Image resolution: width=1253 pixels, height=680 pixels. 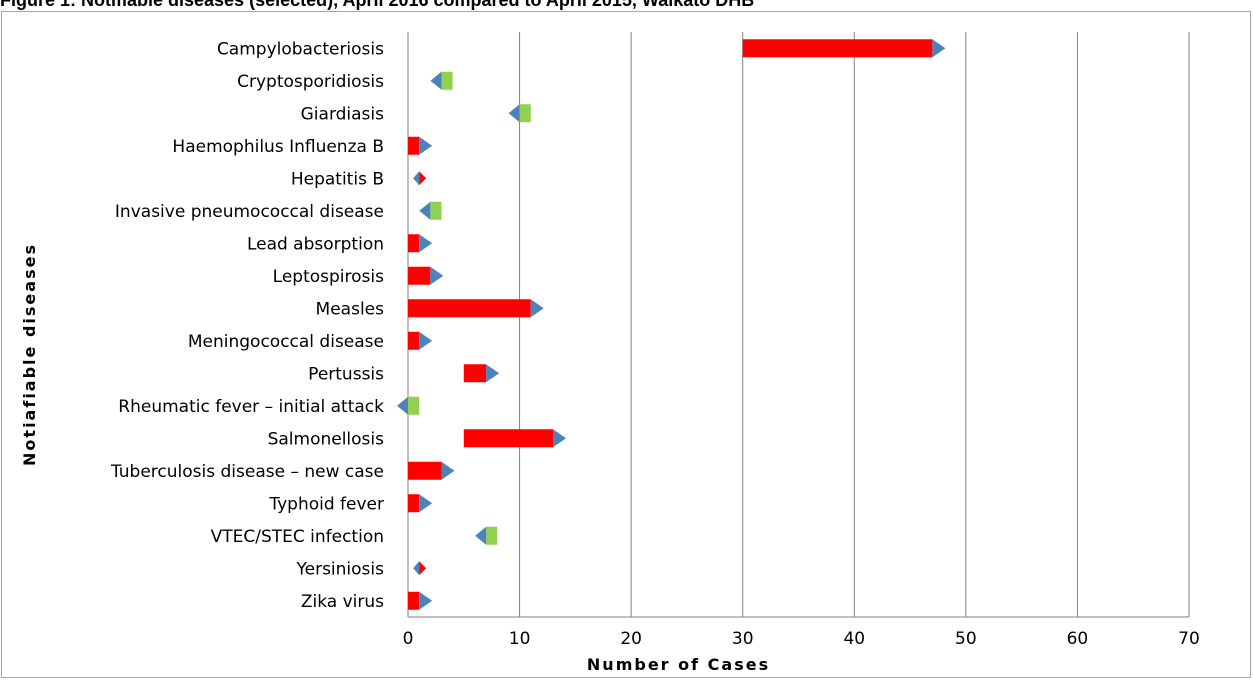 I want to click on x-tick-label-0: 0, so click(x=408, y=639).